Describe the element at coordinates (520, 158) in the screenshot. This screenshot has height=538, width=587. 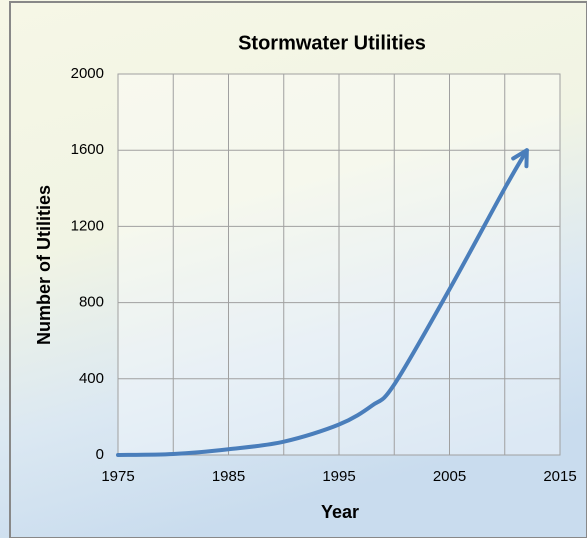
I see `arrow-head` at that location.